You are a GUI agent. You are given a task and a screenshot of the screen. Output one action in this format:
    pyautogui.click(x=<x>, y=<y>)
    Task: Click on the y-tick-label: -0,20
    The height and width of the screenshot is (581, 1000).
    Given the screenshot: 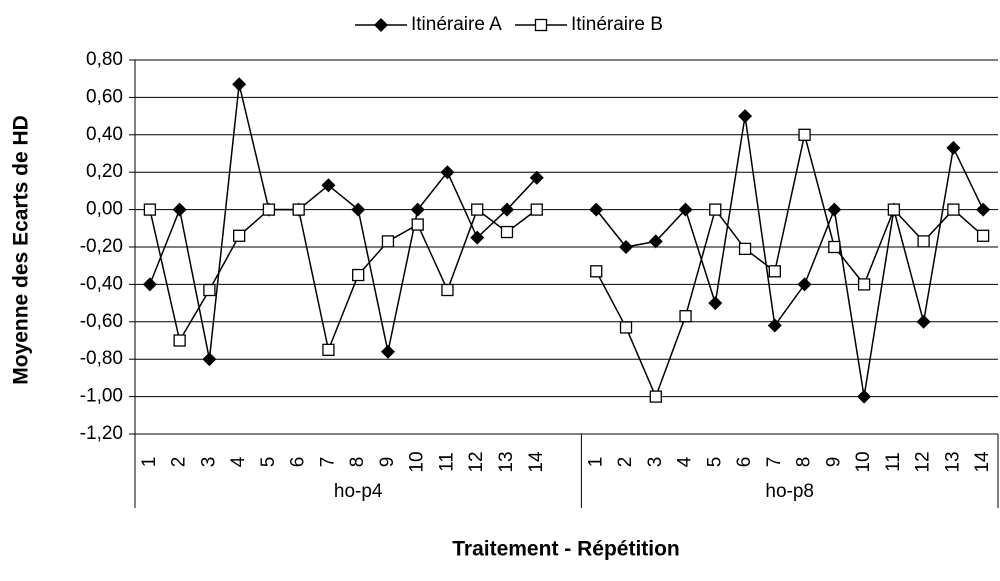 What is the action you would take?
    pyautogui.click(x=101, y=246)
    